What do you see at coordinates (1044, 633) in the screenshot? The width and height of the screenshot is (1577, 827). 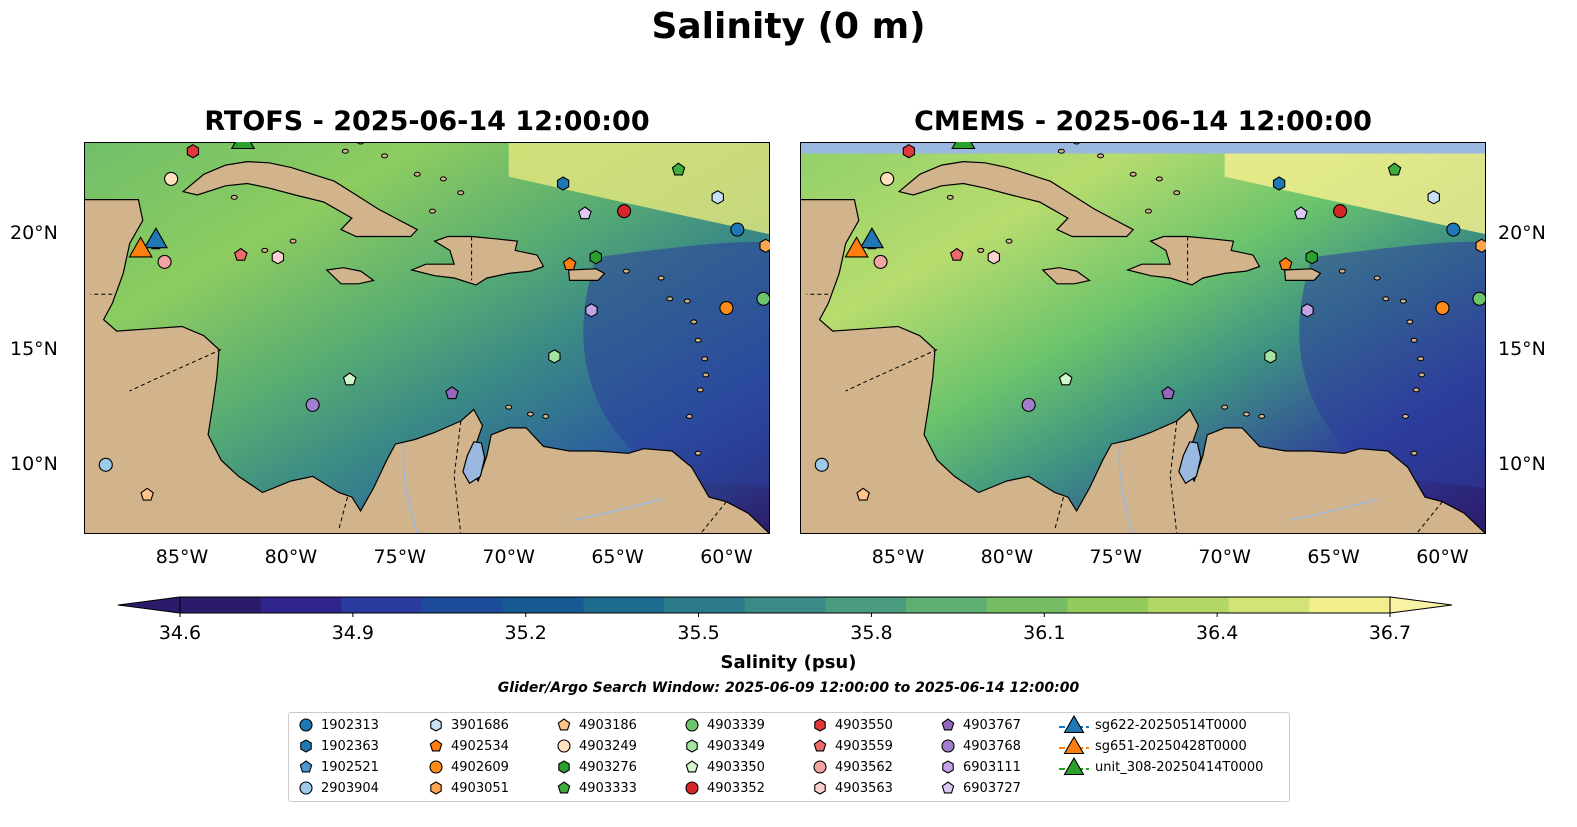 I see `colorbar-tick-label: 36.1` at bounding box center [1044, 633].